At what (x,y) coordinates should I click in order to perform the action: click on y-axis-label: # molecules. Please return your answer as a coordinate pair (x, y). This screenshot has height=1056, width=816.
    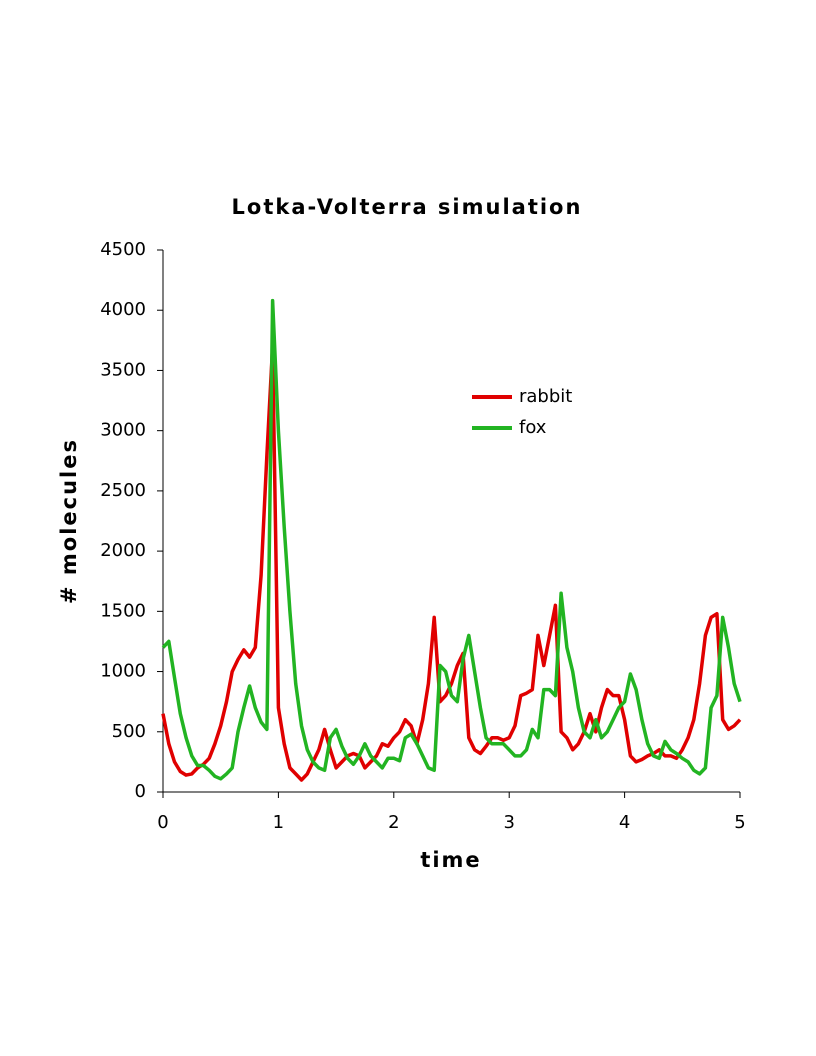
    Looking at the image, I should click on (69, 521).